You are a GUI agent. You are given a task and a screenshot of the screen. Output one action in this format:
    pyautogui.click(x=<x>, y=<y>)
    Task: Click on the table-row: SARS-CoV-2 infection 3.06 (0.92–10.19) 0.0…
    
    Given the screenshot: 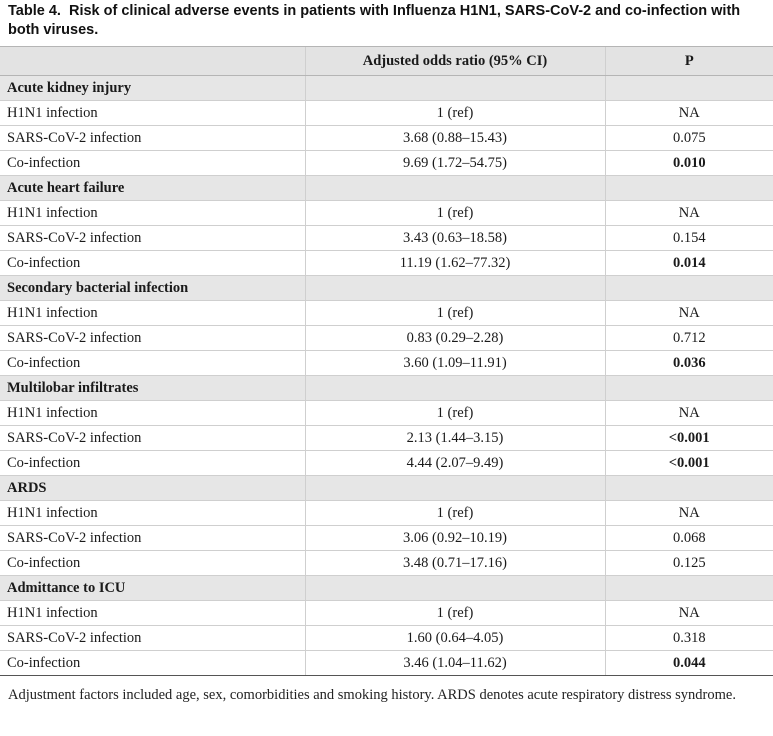 What is the action you would take?
    pyautogui.click(x=386, y=538)
    